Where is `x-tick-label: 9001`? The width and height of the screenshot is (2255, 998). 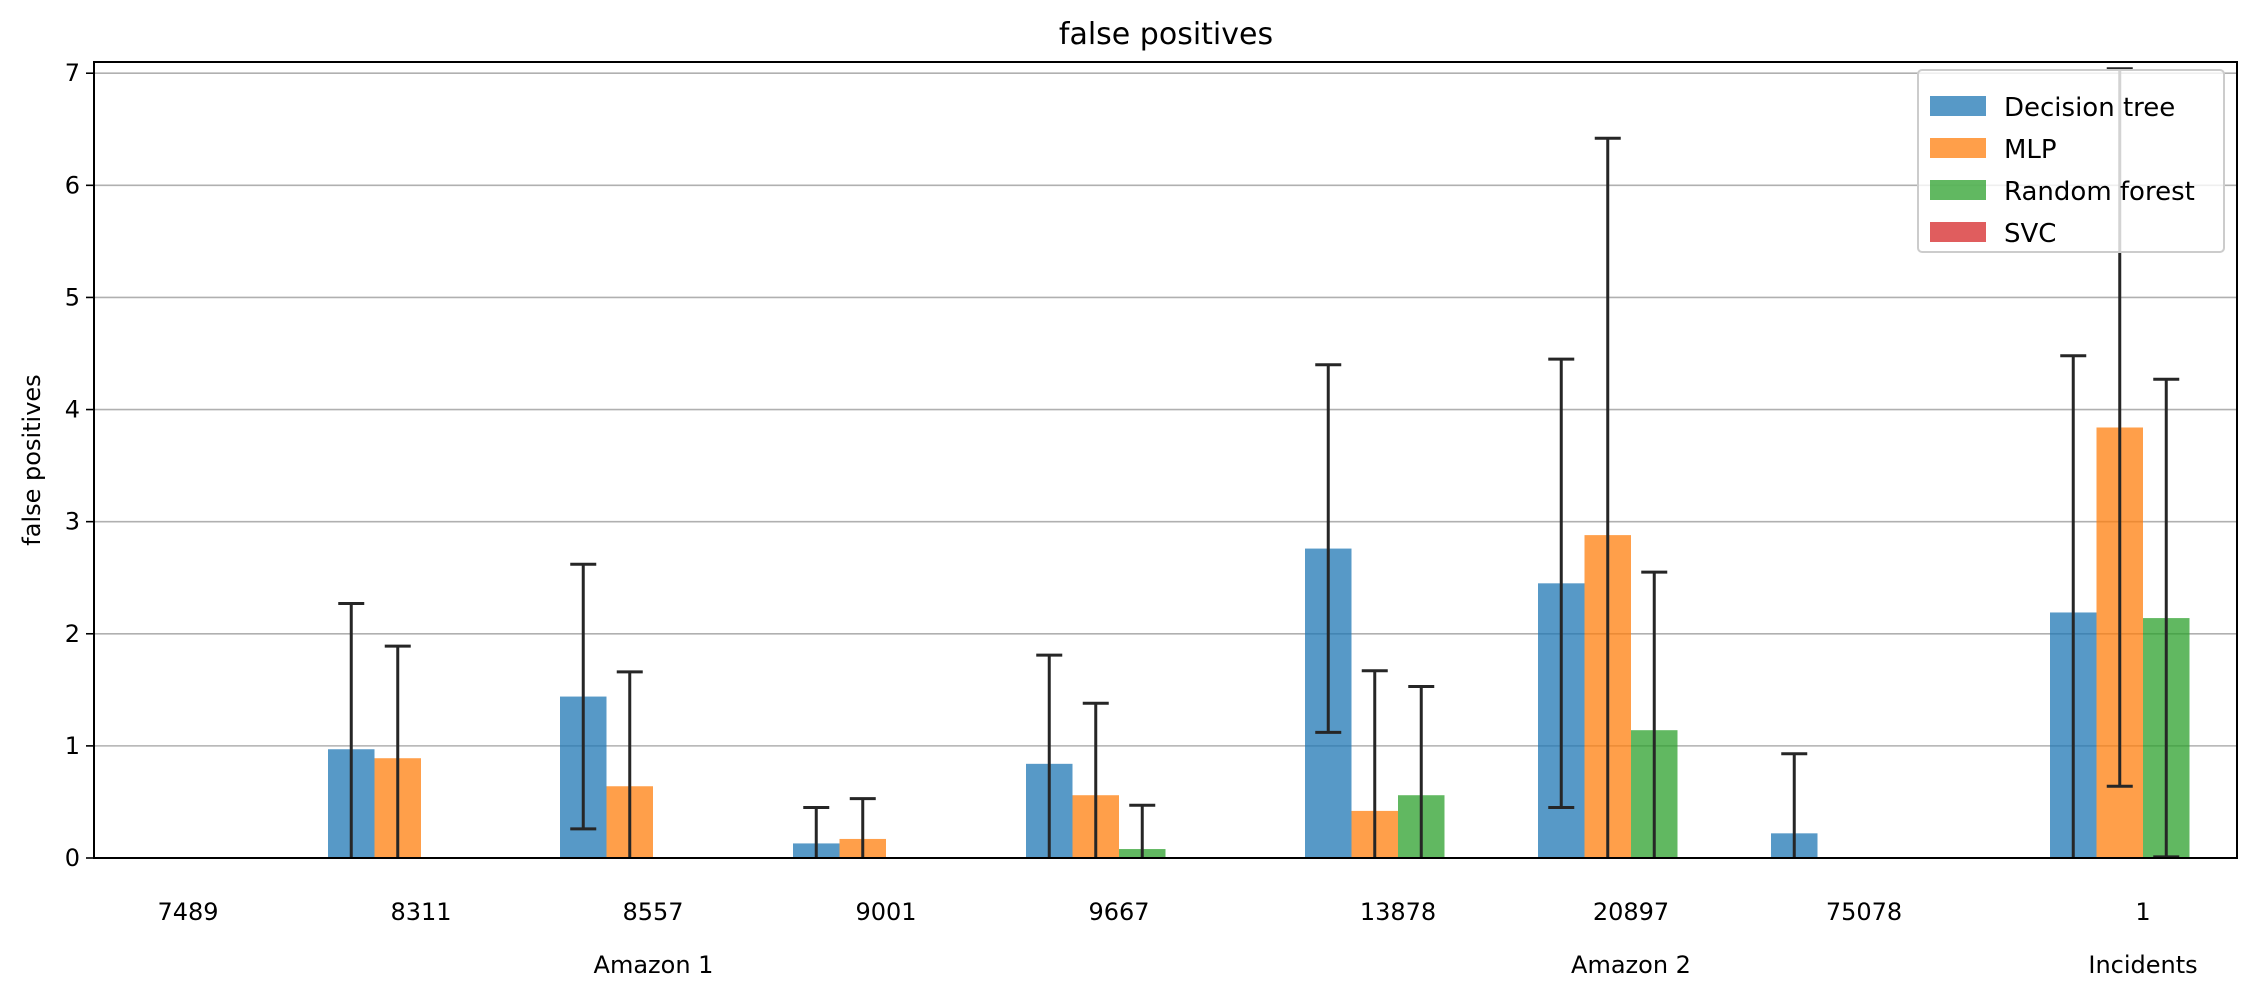 x-tick-label: 9001 is located at coordinates (885, 912).